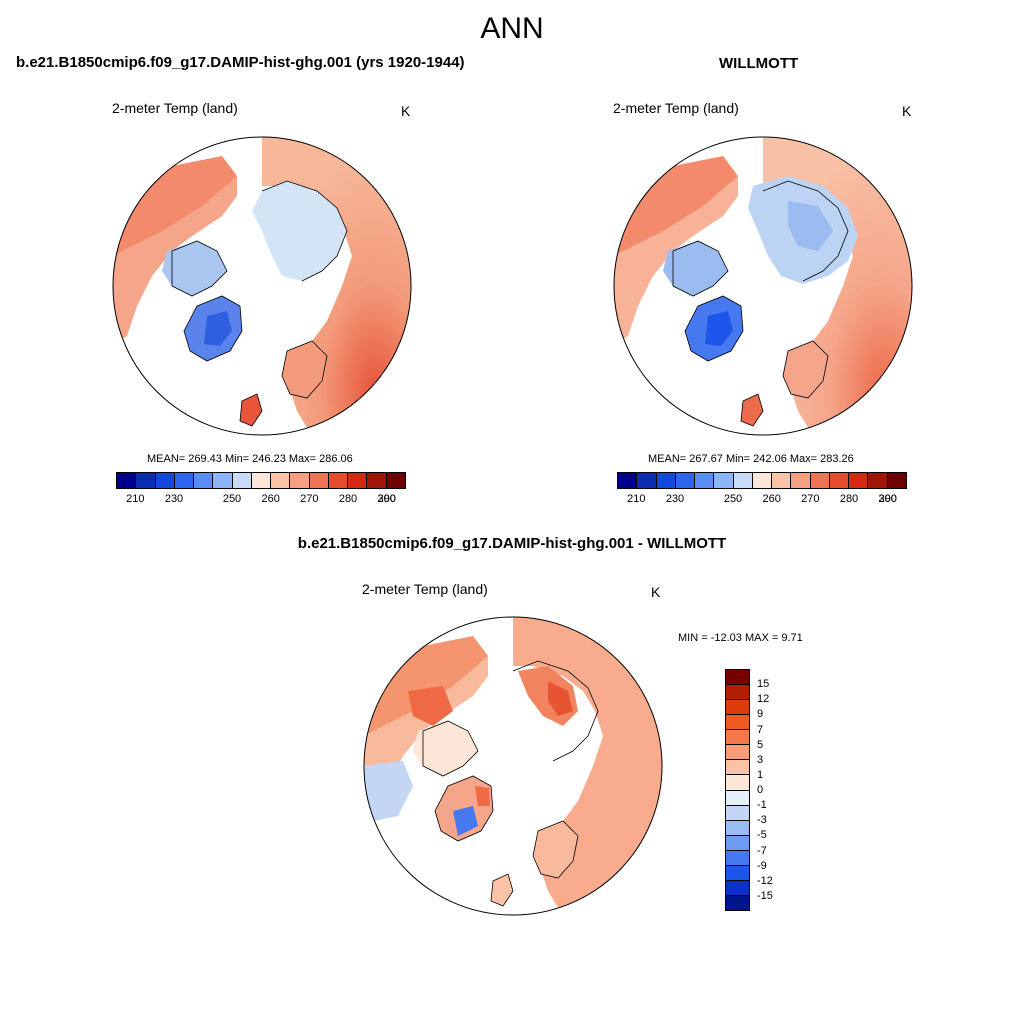 The image size is (1024, 1024). I want to click on colorbar-tick-label: -5, so click(762, 835).